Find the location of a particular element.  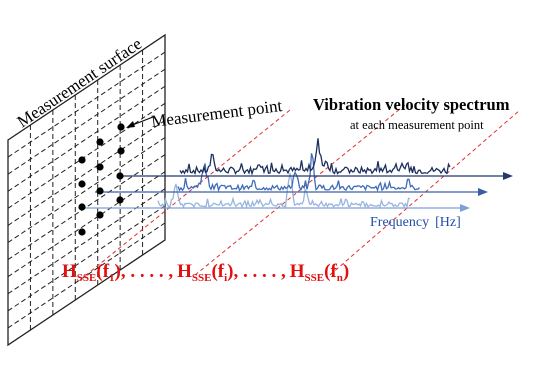

measurement-points is located at coordinates (101, 179).